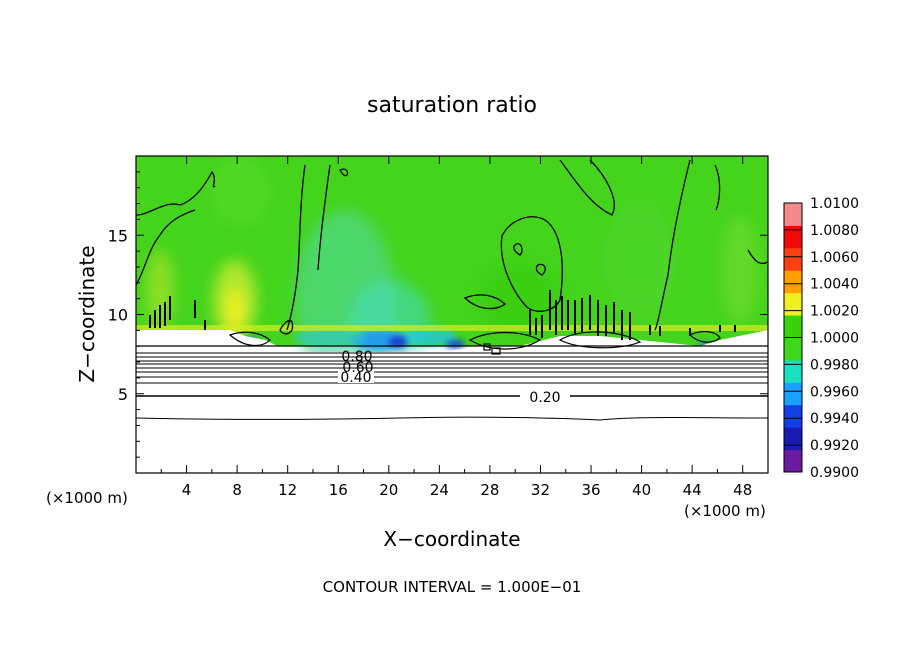 The height and width of the screenshot is (658, 904). What do you see at coordinates (834, 419) in the screenshot?
I see `colorbar-tick-label: 0.9940` at bounding box center [834, 419].